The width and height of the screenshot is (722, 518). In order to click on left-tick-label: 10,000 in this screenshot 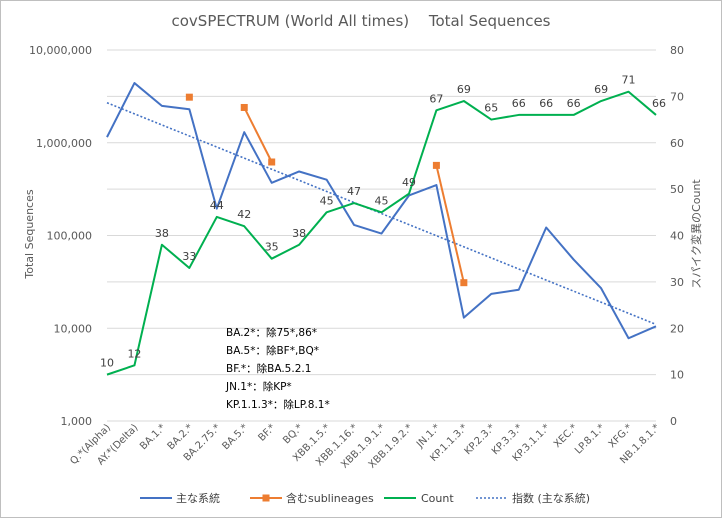, I will do `click(73, 328)`.